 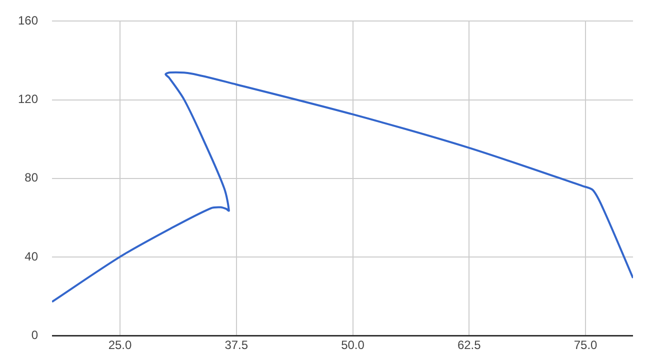 What do you see at coordinates (28, 99) in the screenshot?
I see `y-tick-label: 120` at bounding box center [28, 99].